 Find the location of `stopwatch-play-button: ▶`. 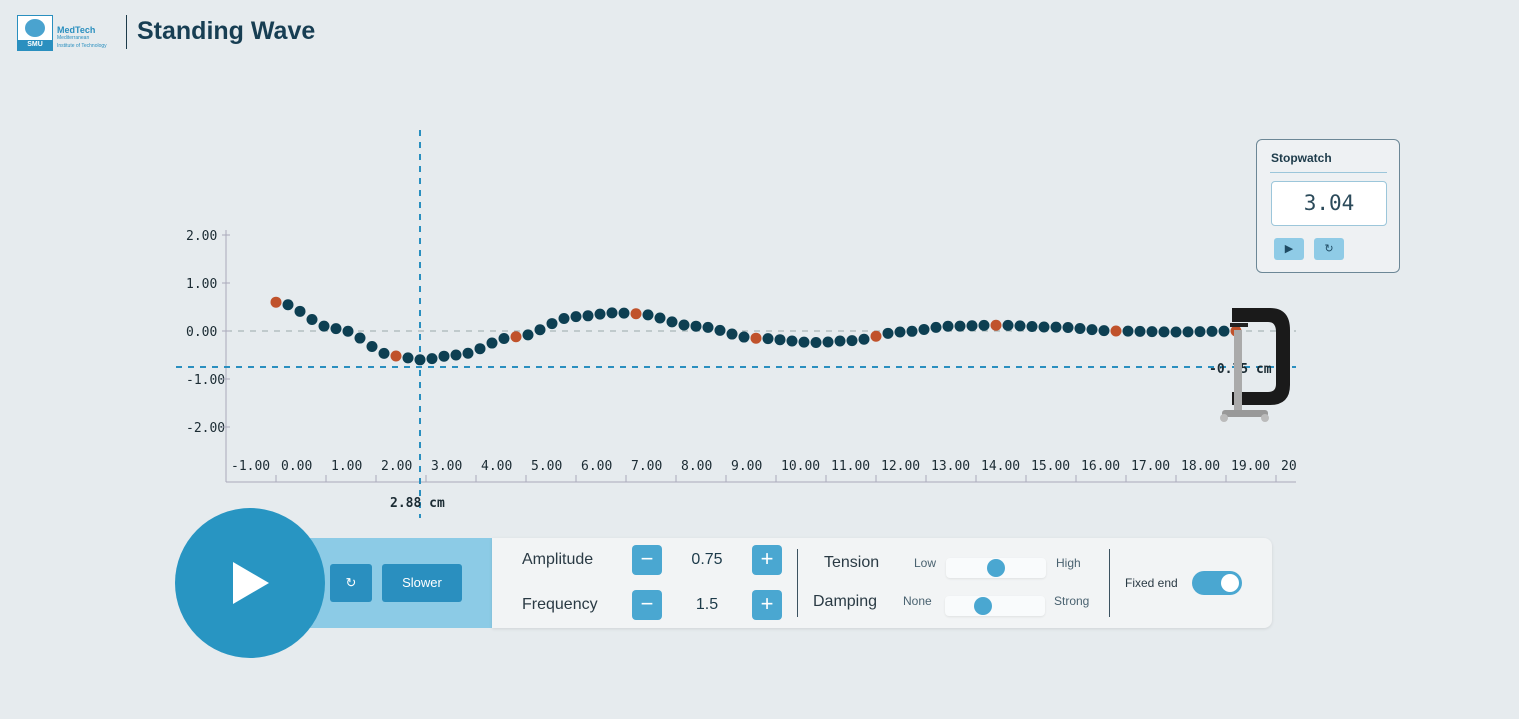

stopwatch-play-button: ▶ is located at coordinates (1289, 249).